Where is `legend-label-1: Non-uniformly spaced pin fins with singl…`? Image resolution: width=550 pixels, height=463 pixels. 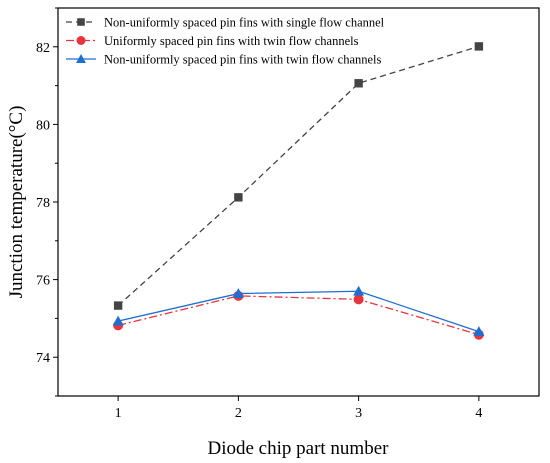
legend-label-1: Non-uniformly spaced pin fins with singl… is located at coordinates (244, 23).